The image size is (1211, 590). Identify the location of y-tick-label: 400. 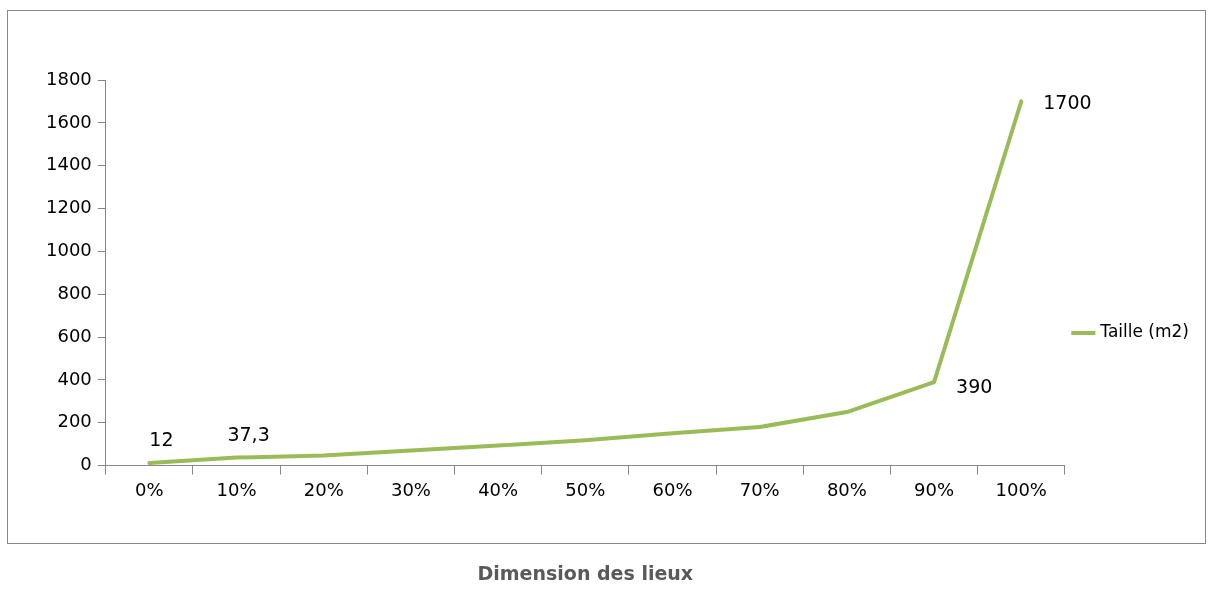
(74, 378).